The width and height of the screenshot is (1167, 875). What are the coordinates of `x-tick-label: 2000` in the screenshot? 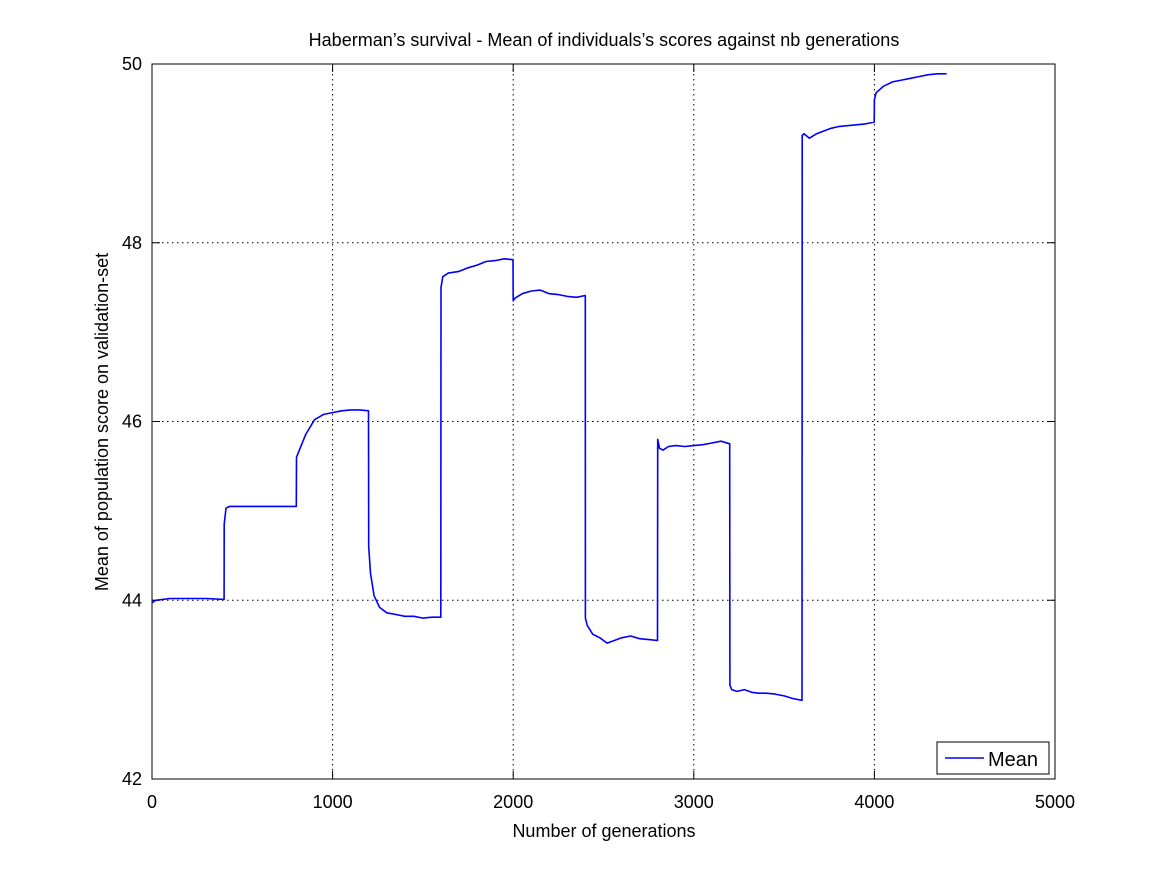 It's located at (513, 802).